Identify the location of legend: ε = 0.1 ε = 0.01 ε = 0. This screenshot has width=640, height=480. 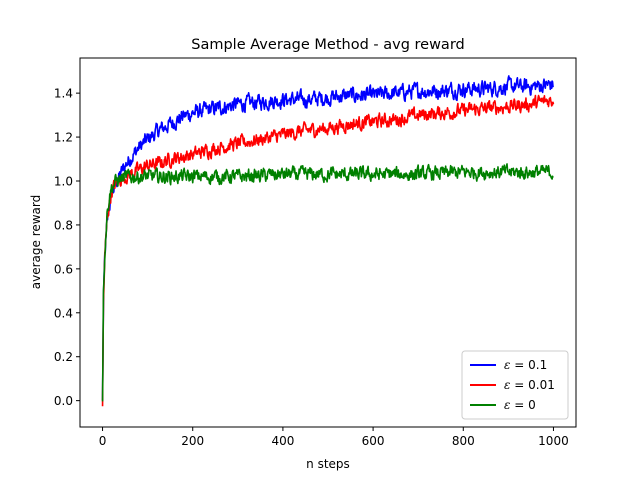
(515, 385).